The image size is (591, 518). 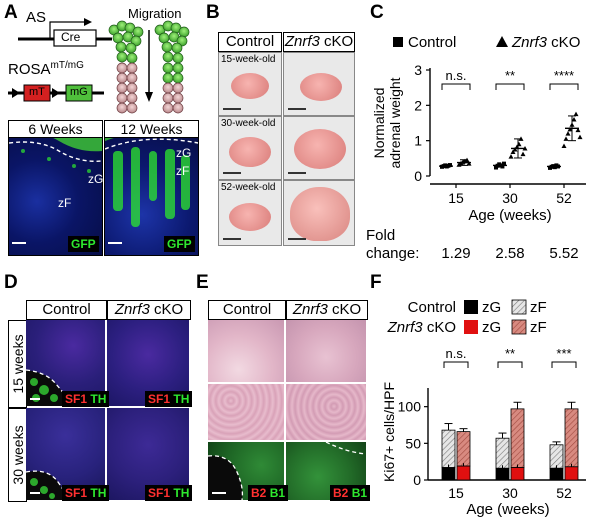 I want to click on e-header-cko: Znrf3 cKO, so click(x=327, y=310).